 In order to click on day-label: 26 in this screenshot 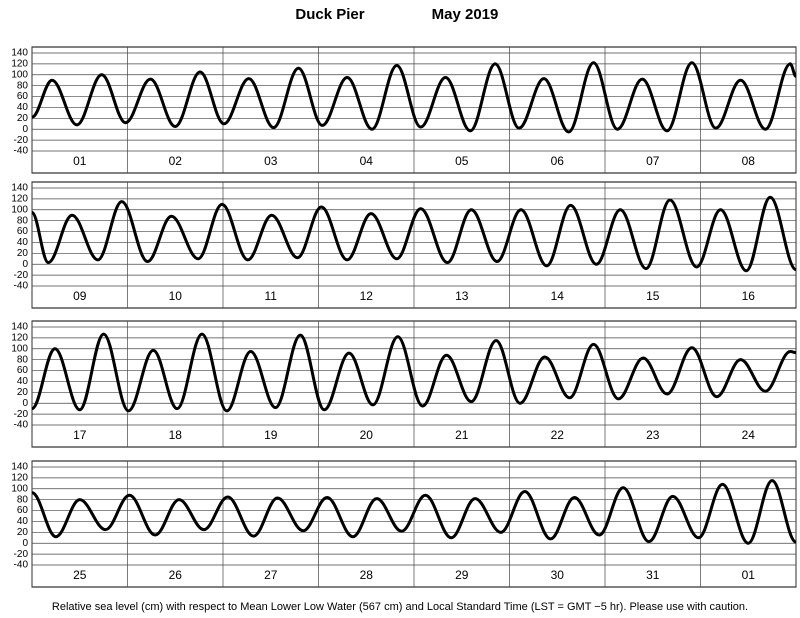, I will do `click(176, 575)`.